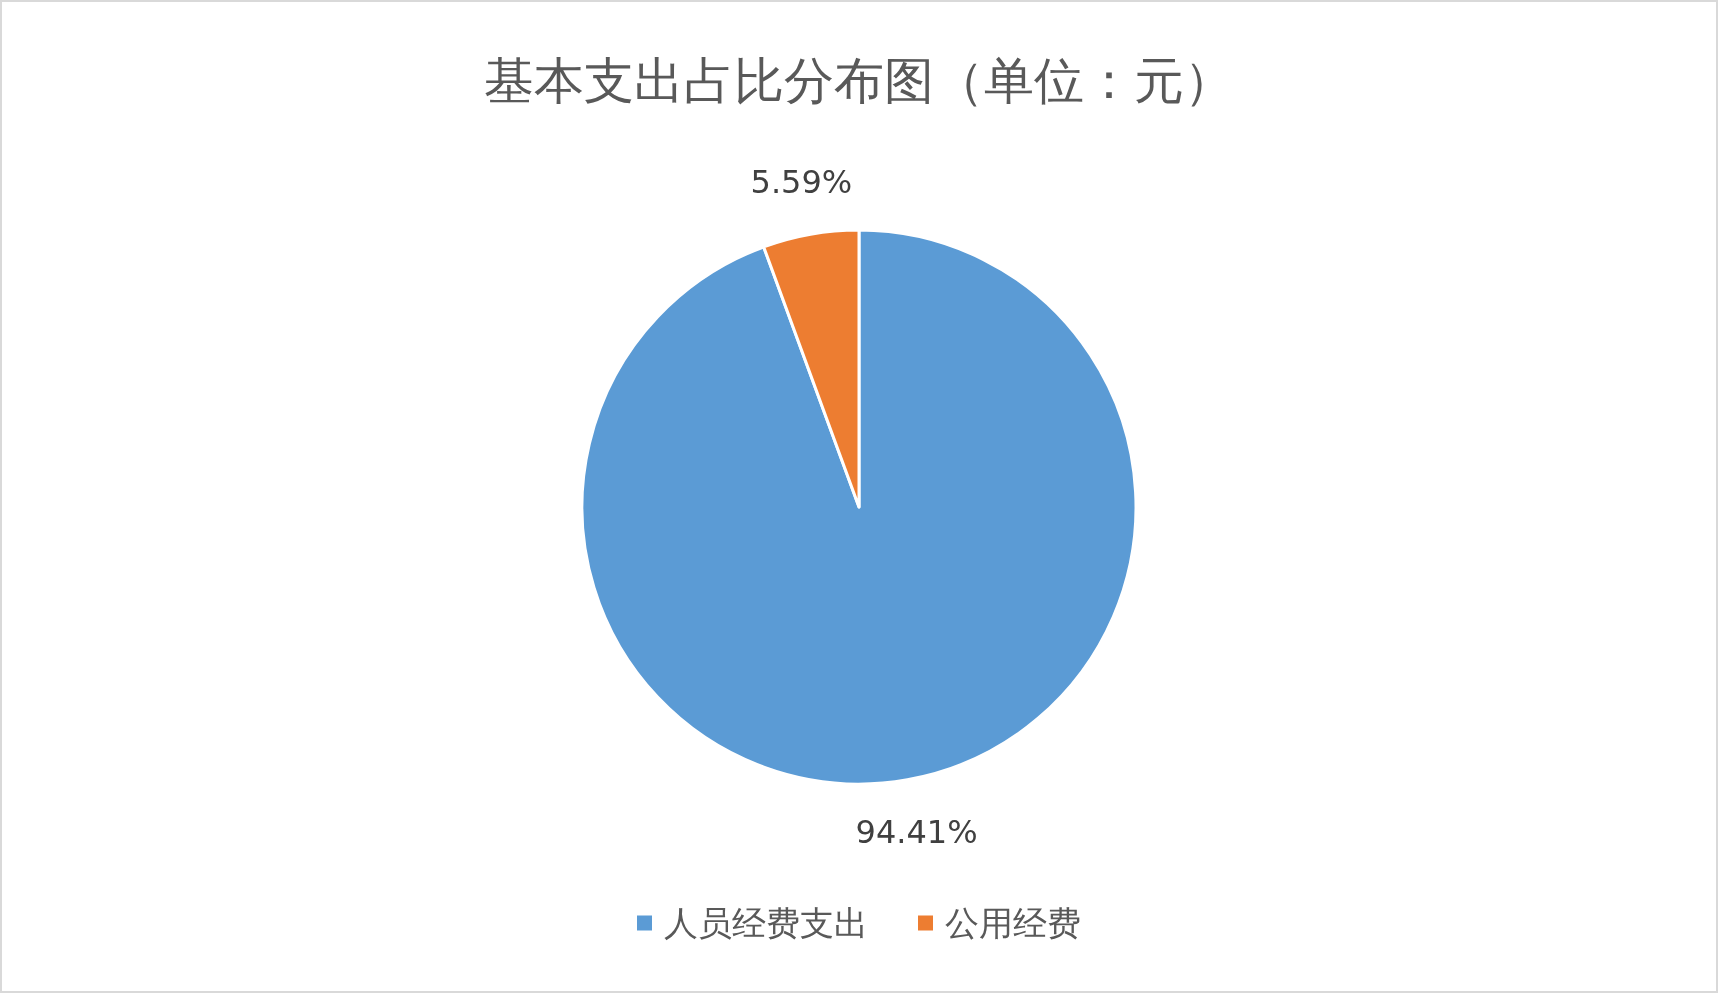 Image resolution: width=1718 pixels, height=993 pixels. Describe the element at coordinates (916, 831) in the screenshot. I see `data-label: 94.41%` at that location.